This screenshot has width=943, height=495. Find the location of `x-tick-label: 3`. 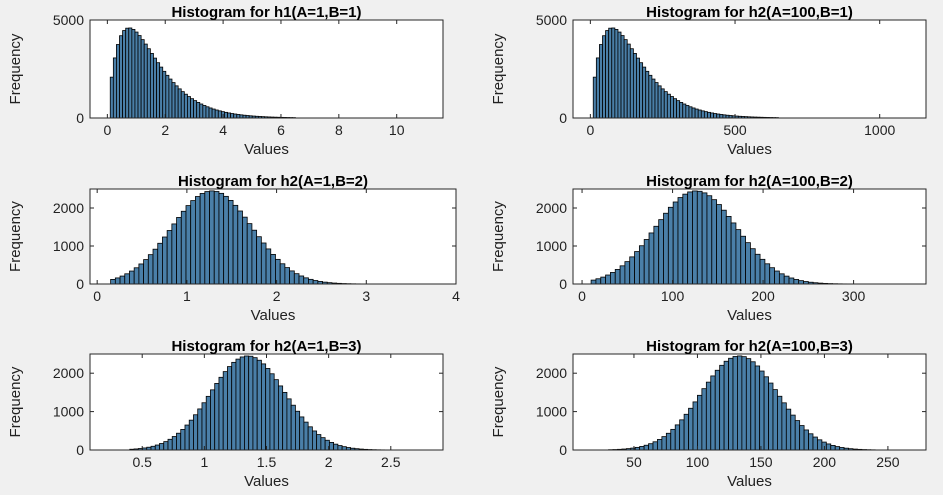

x-tick-label: 3 is located at coordinates (366, 296).